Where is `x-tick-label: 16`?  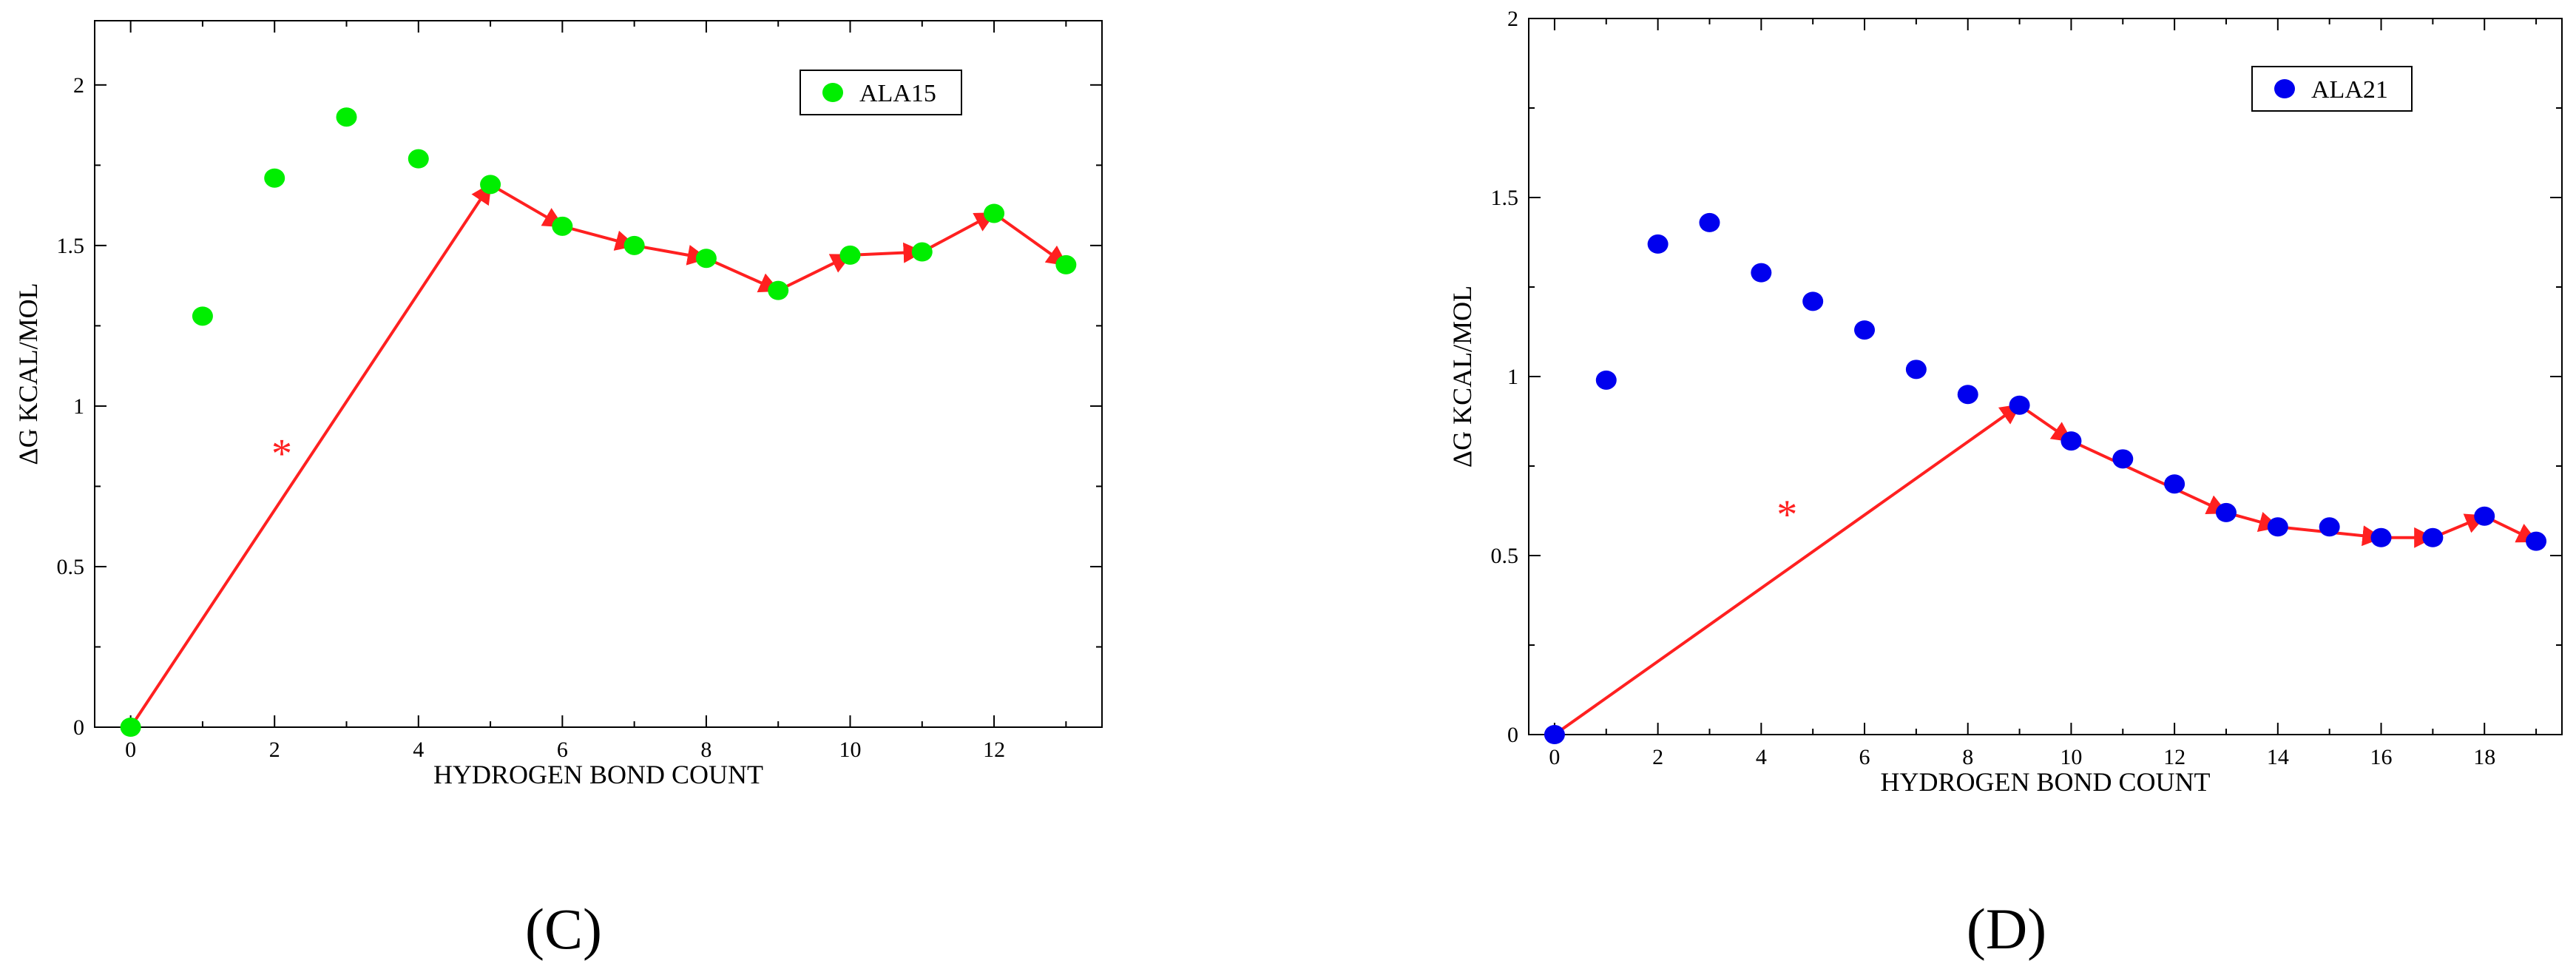
x-tick-label: 16 is located at coordinates (2381, 757).